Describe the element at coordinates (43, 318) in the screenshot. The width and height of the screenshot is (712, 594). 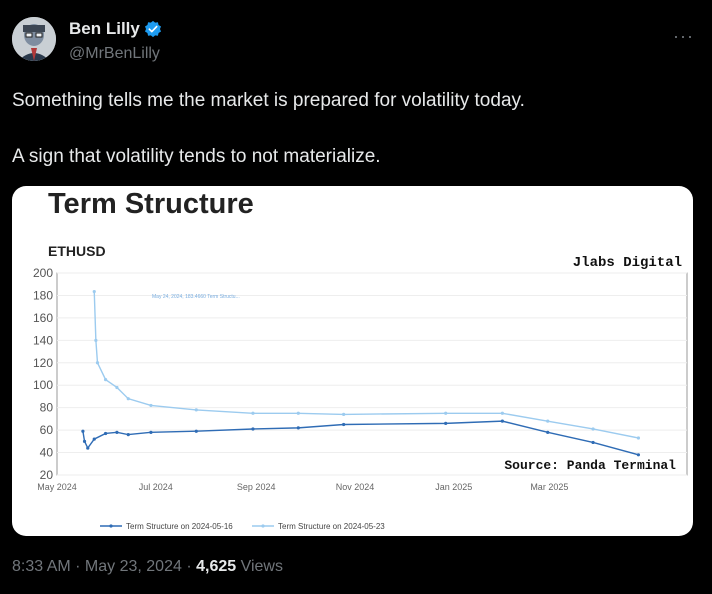
I see `y-tick-label: 160` at that location.